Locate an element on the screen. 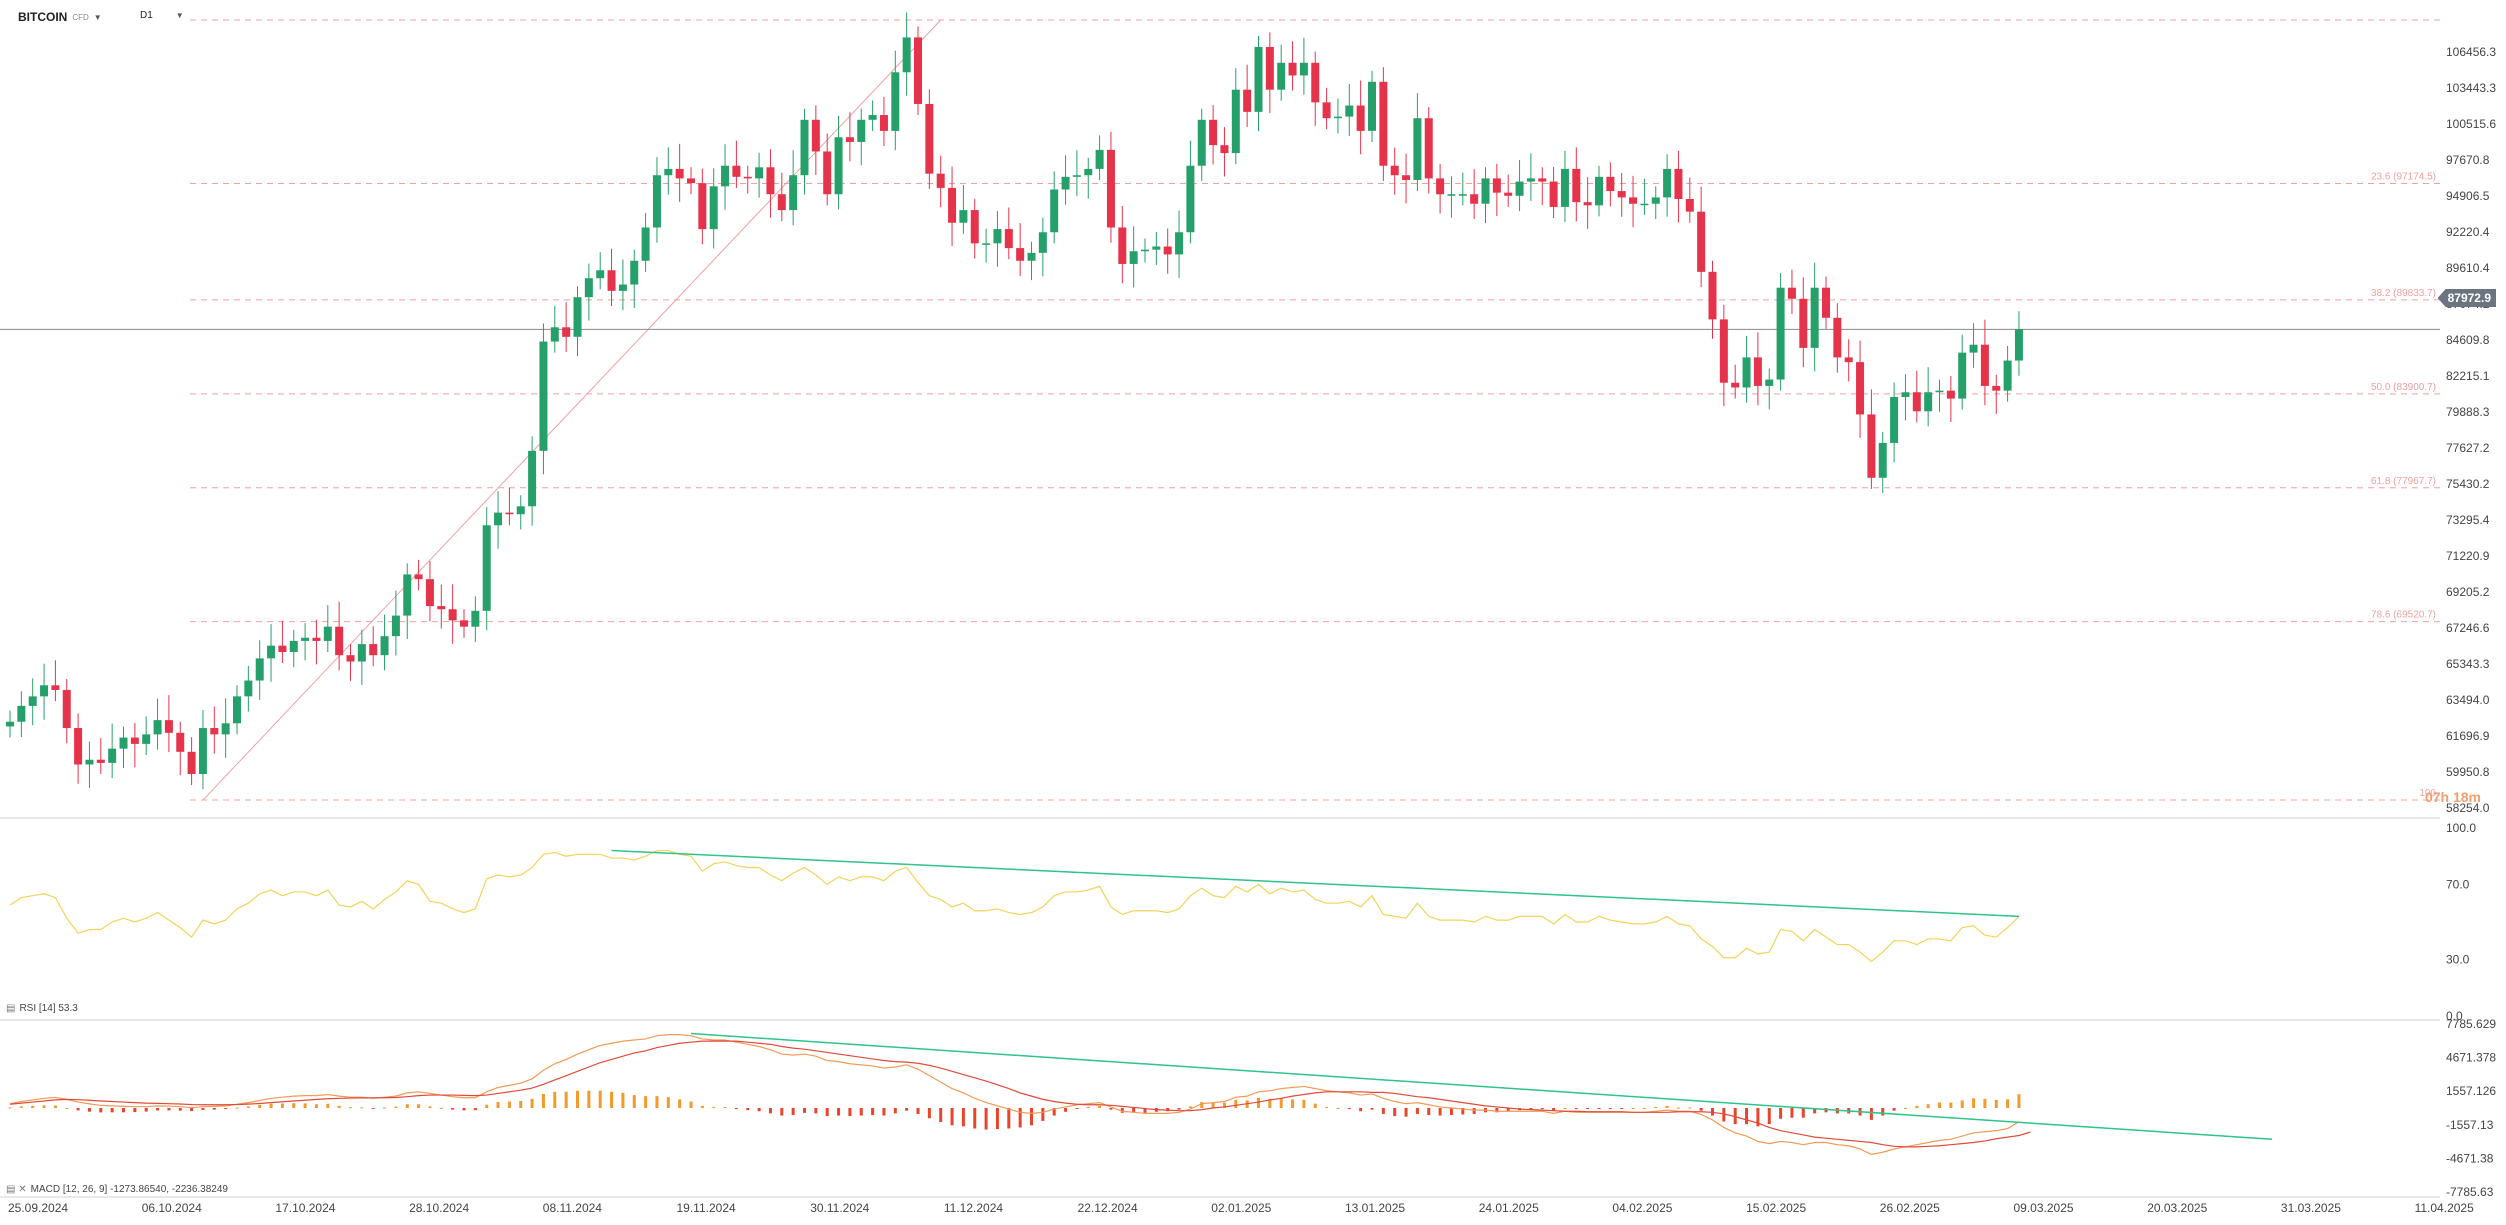 This screenshot has height=1225, width=2506. settings-icon: ▤ is located at coordinates (11, 1008).